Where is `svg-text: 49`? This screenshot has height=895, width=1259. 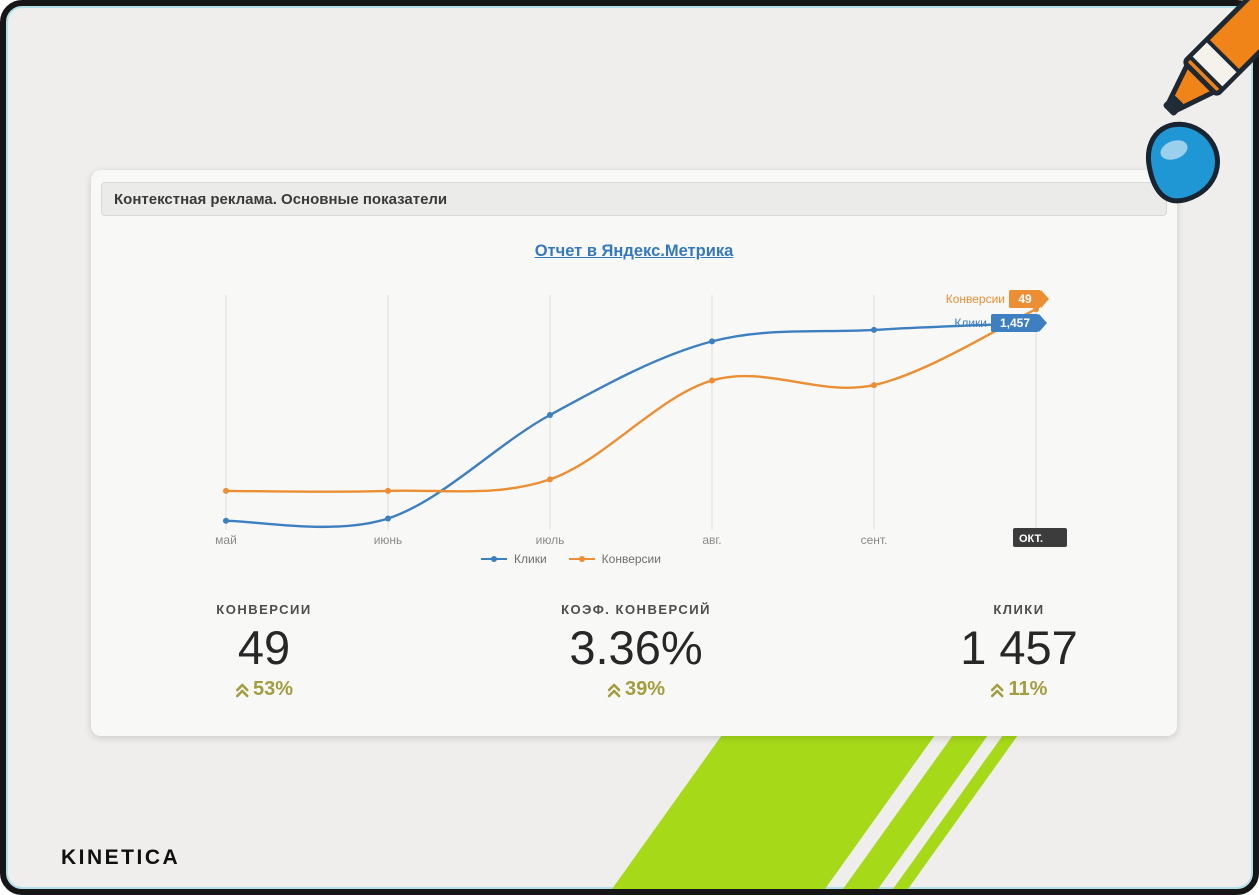 svg-text: 49 is located at coordinates (1025, 299).